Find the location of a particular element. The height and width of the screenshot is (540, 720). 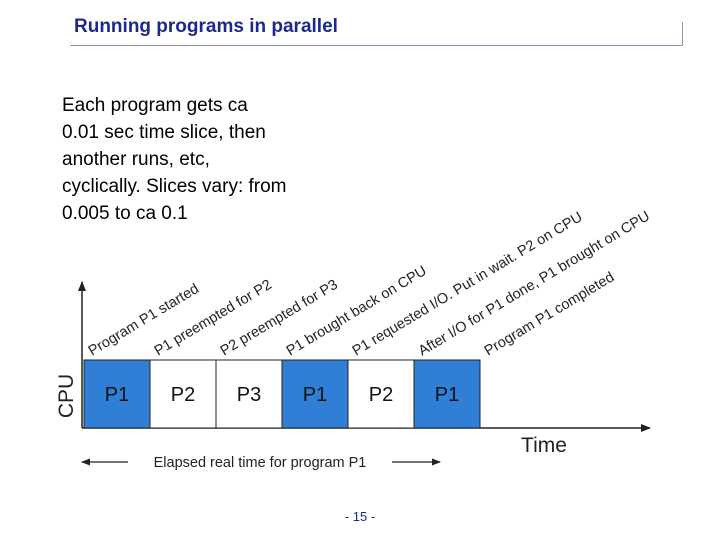

description-line: Each program gets ca is located at coordinates (155, 105).